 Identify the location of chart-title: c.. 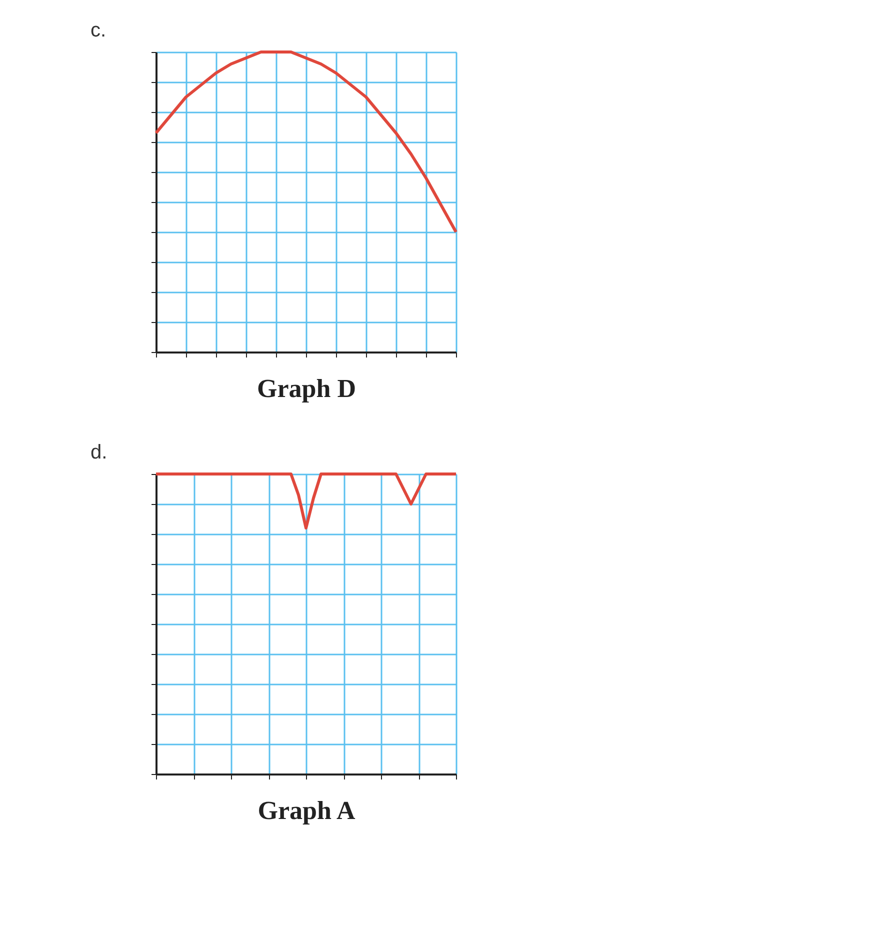
(98, 31).